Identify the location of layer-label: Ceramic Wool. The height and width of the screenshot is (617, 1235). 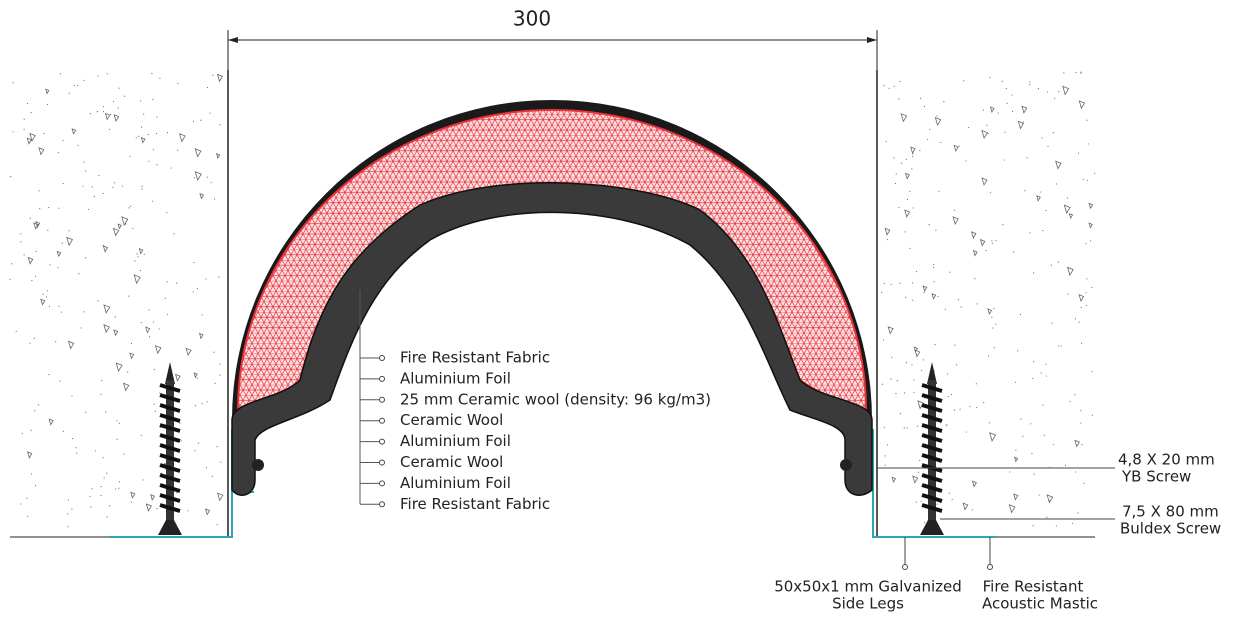
(451, 462).